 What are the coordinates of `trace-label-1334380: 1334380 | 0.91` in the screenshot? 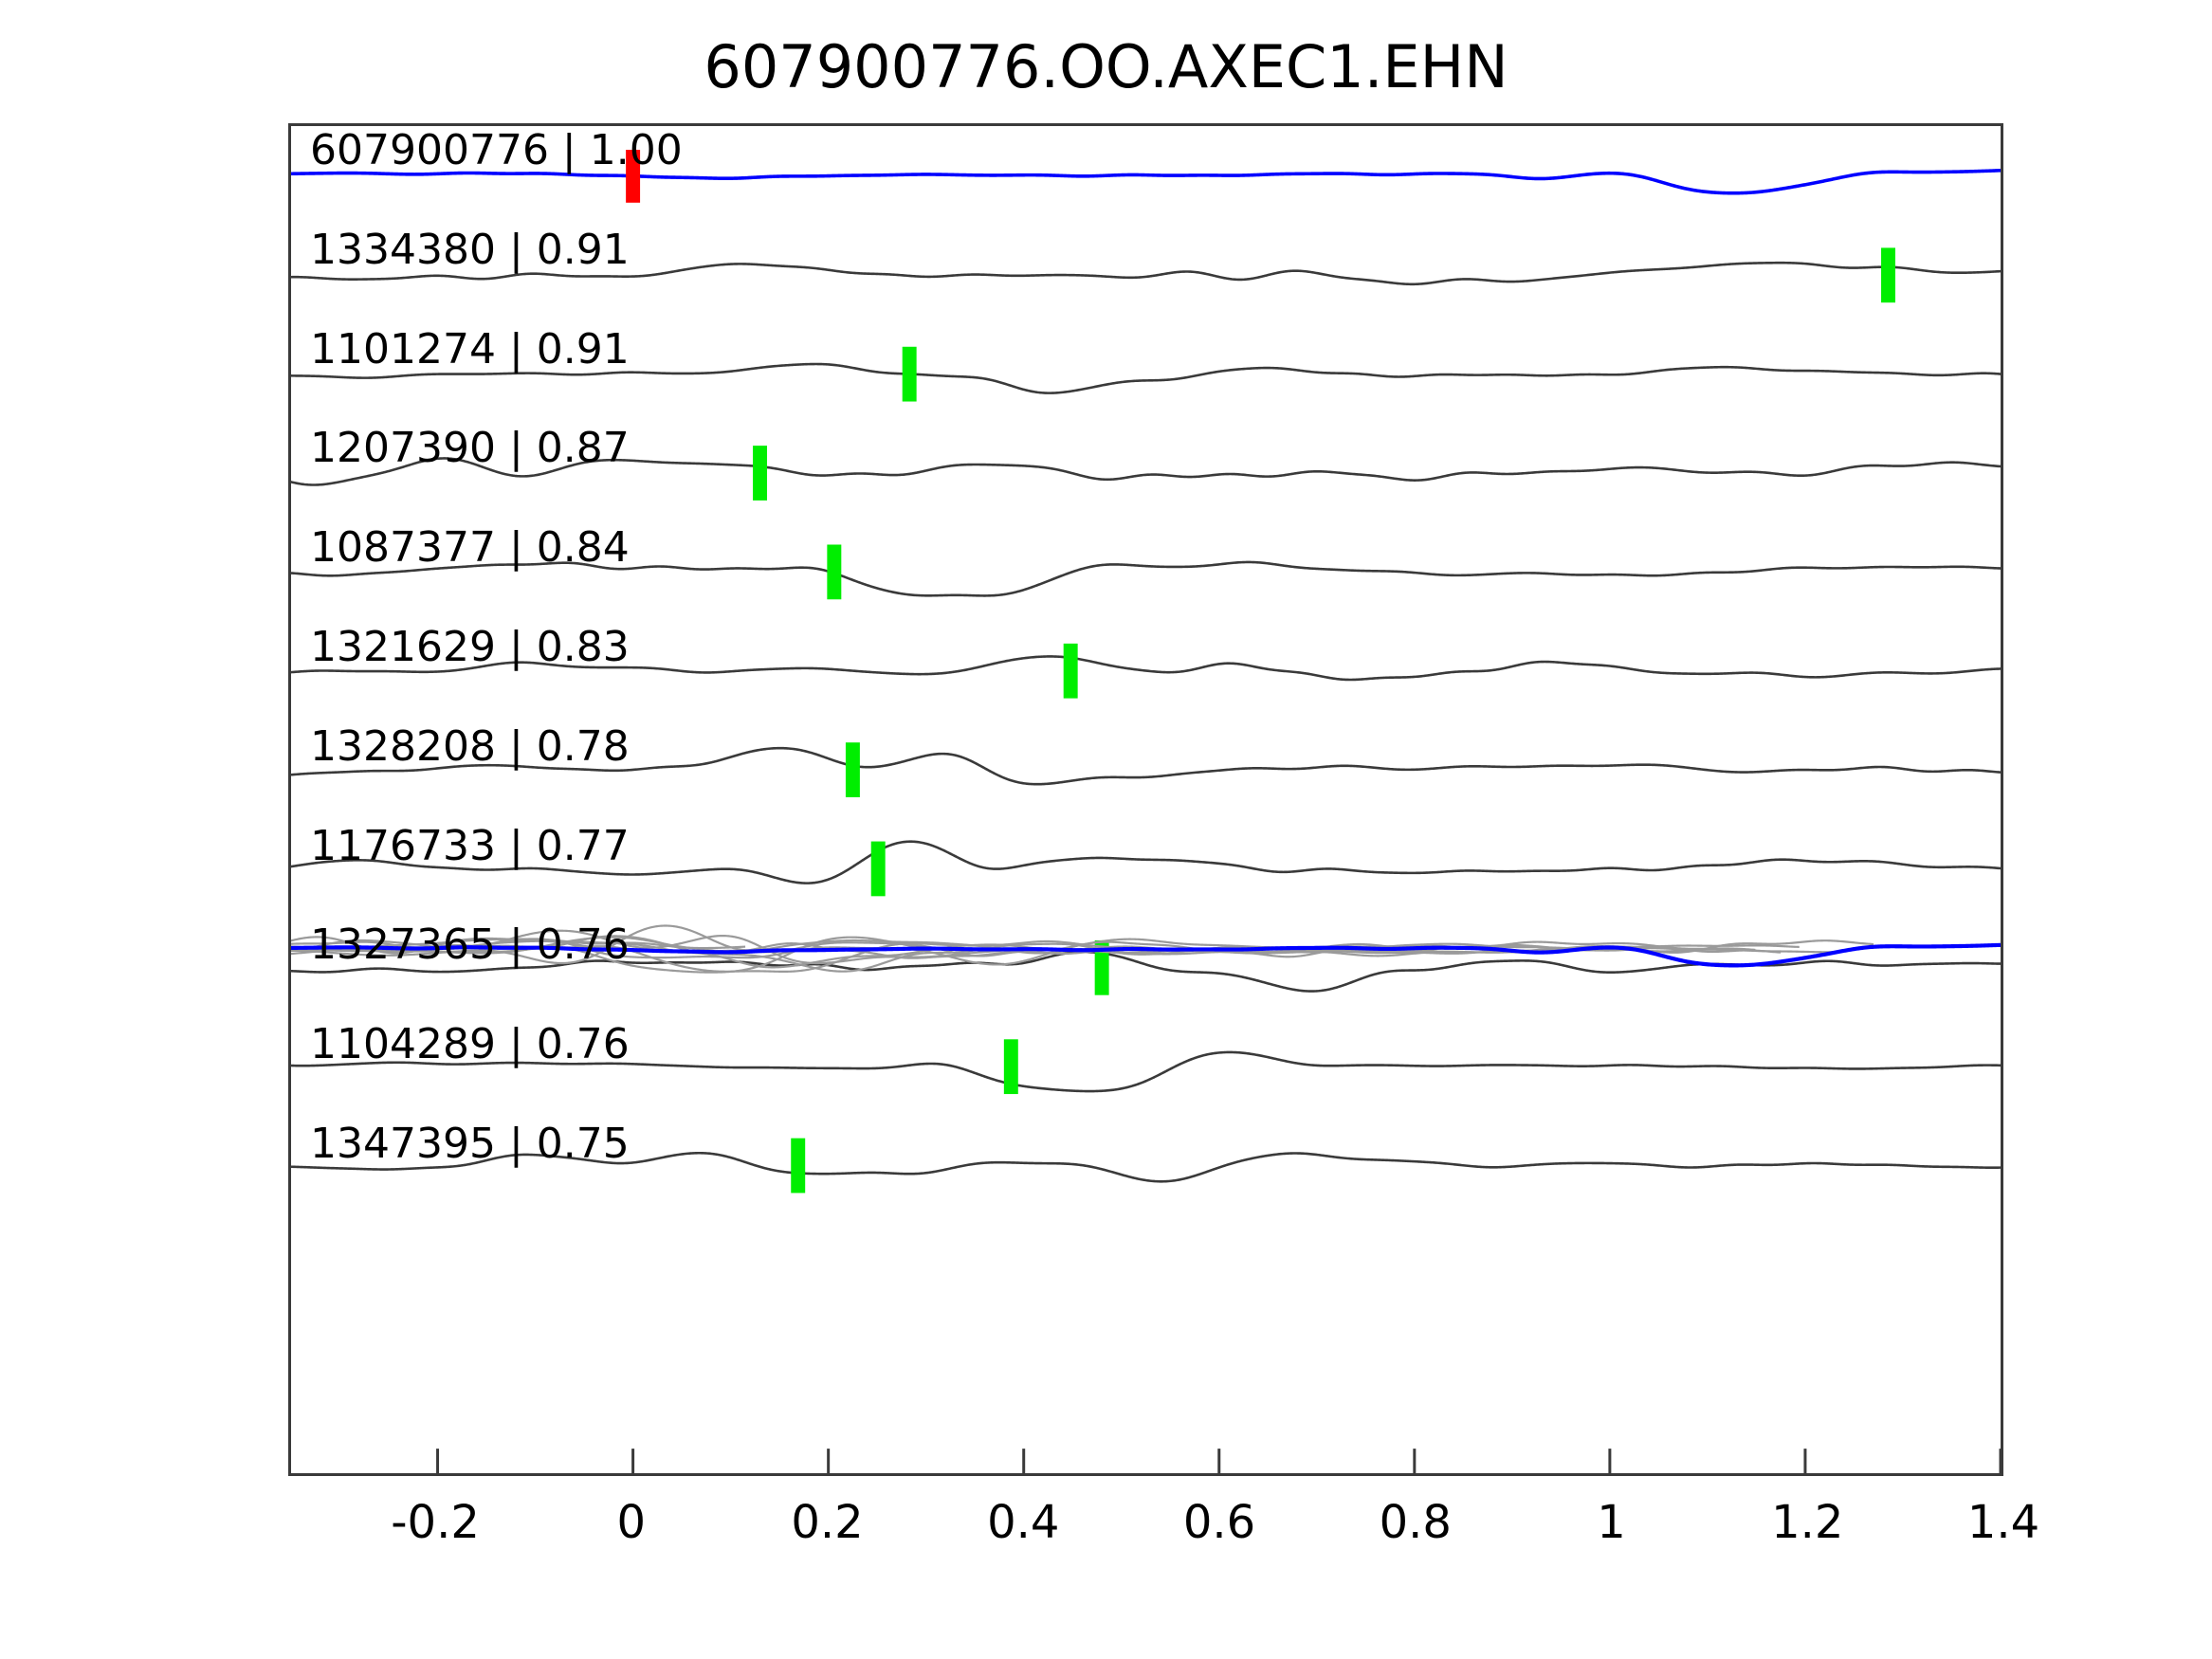 It's located at (470, 249).